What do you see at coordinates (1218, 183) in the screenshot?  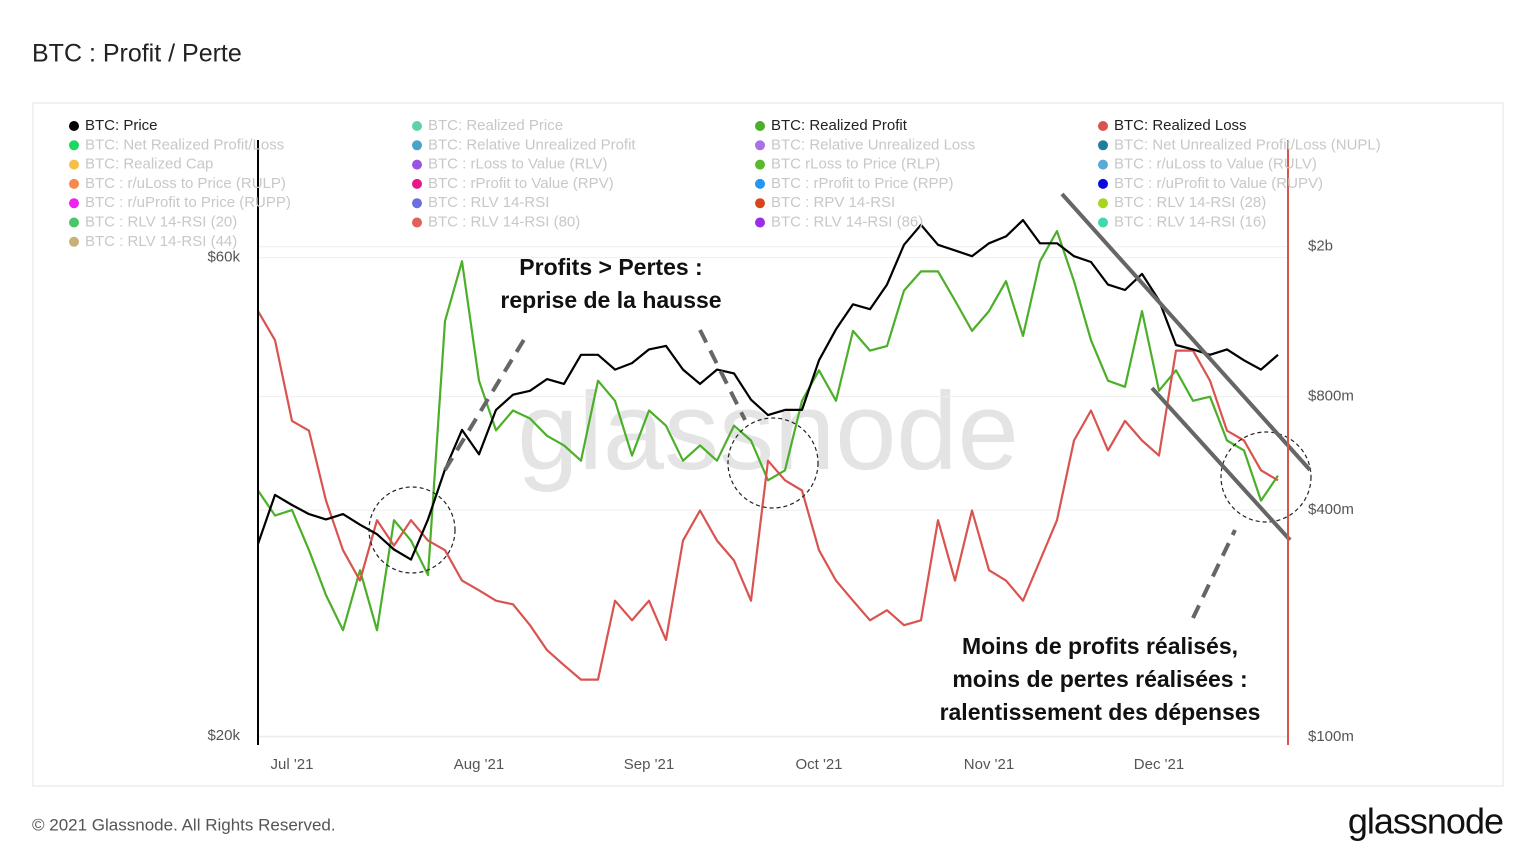 I see `legend-label: BTC : r/uProfit to Value (RUPV)` at bounding box center [1218, 183].